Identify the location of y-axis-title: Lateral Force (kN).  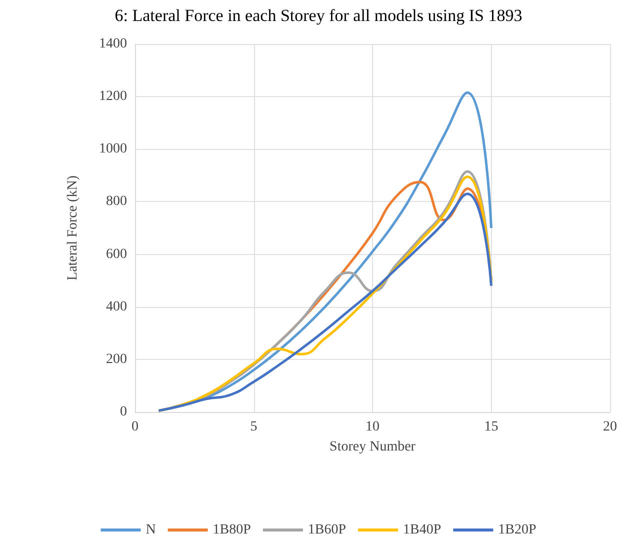
(73, 227).